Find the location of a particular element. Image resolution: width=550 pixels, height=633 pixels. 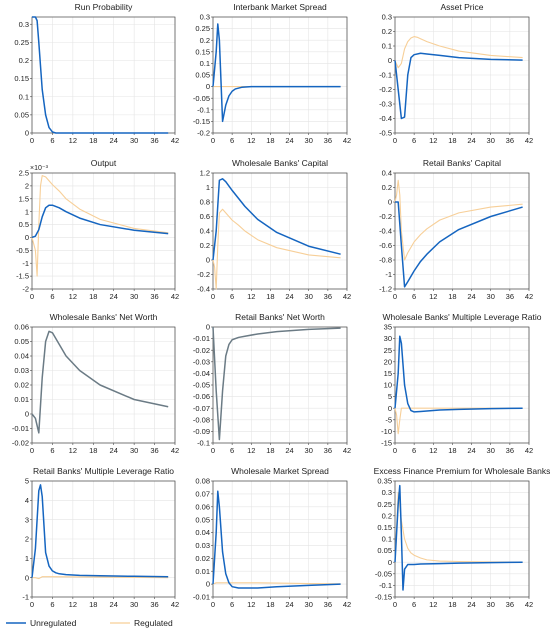

y-tick-label: 0.04 is located at coordinates (202, 532).